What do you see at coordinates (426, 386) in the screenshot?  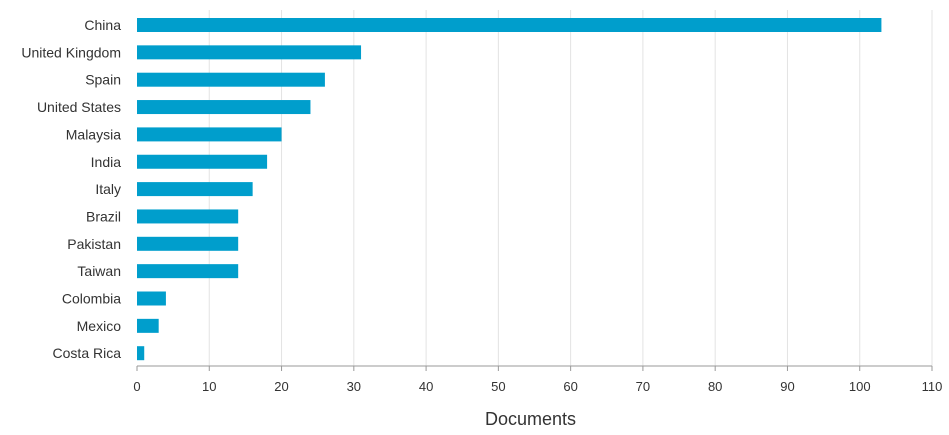 I see `x-tick-label: 40` at bounding box center [426, 386].